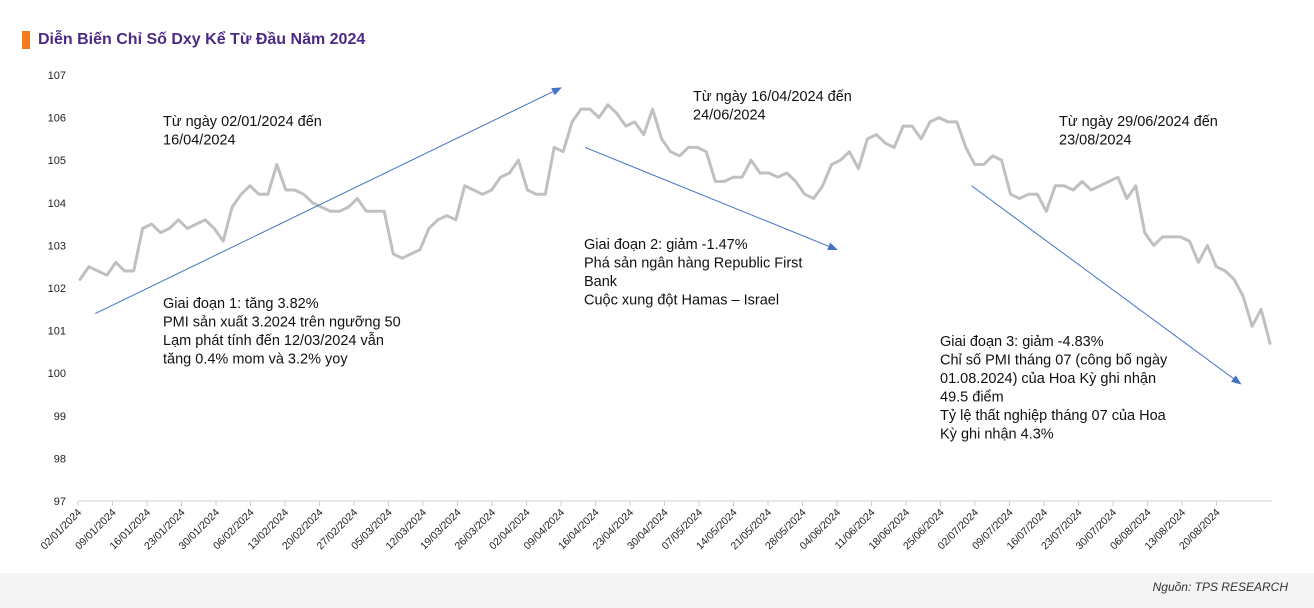  Describe the element at coordinates (1048, 379) in the screenshot. I see `annotation-line: 01.08.2024) của Hoa Kỳ ghi nhận` at that location.